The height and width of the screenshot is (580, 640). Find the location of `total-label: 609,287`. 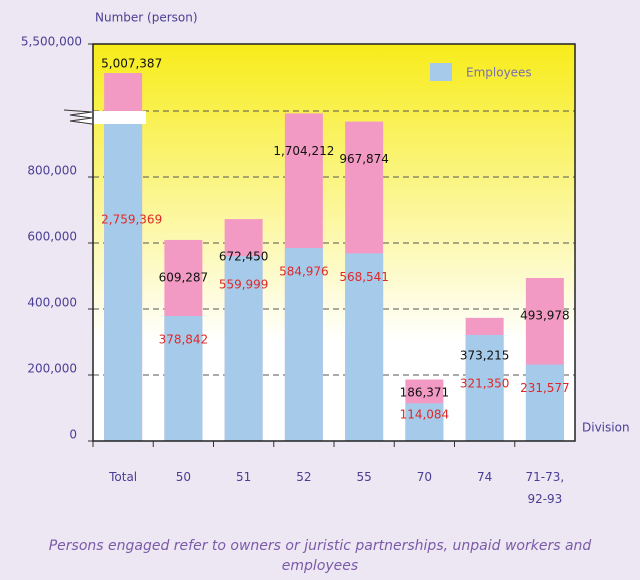

total-label: 609,287 is located at coordinates (184, 277).